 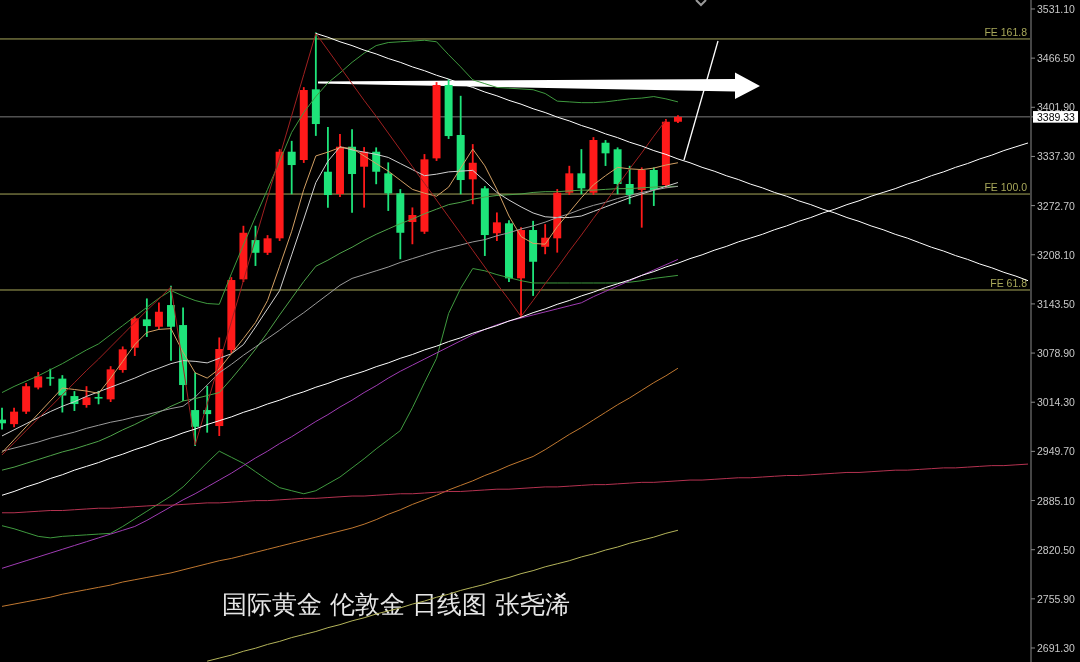 I want to click on y-tick-label: 2755.90, so click(x=1056, y=598).